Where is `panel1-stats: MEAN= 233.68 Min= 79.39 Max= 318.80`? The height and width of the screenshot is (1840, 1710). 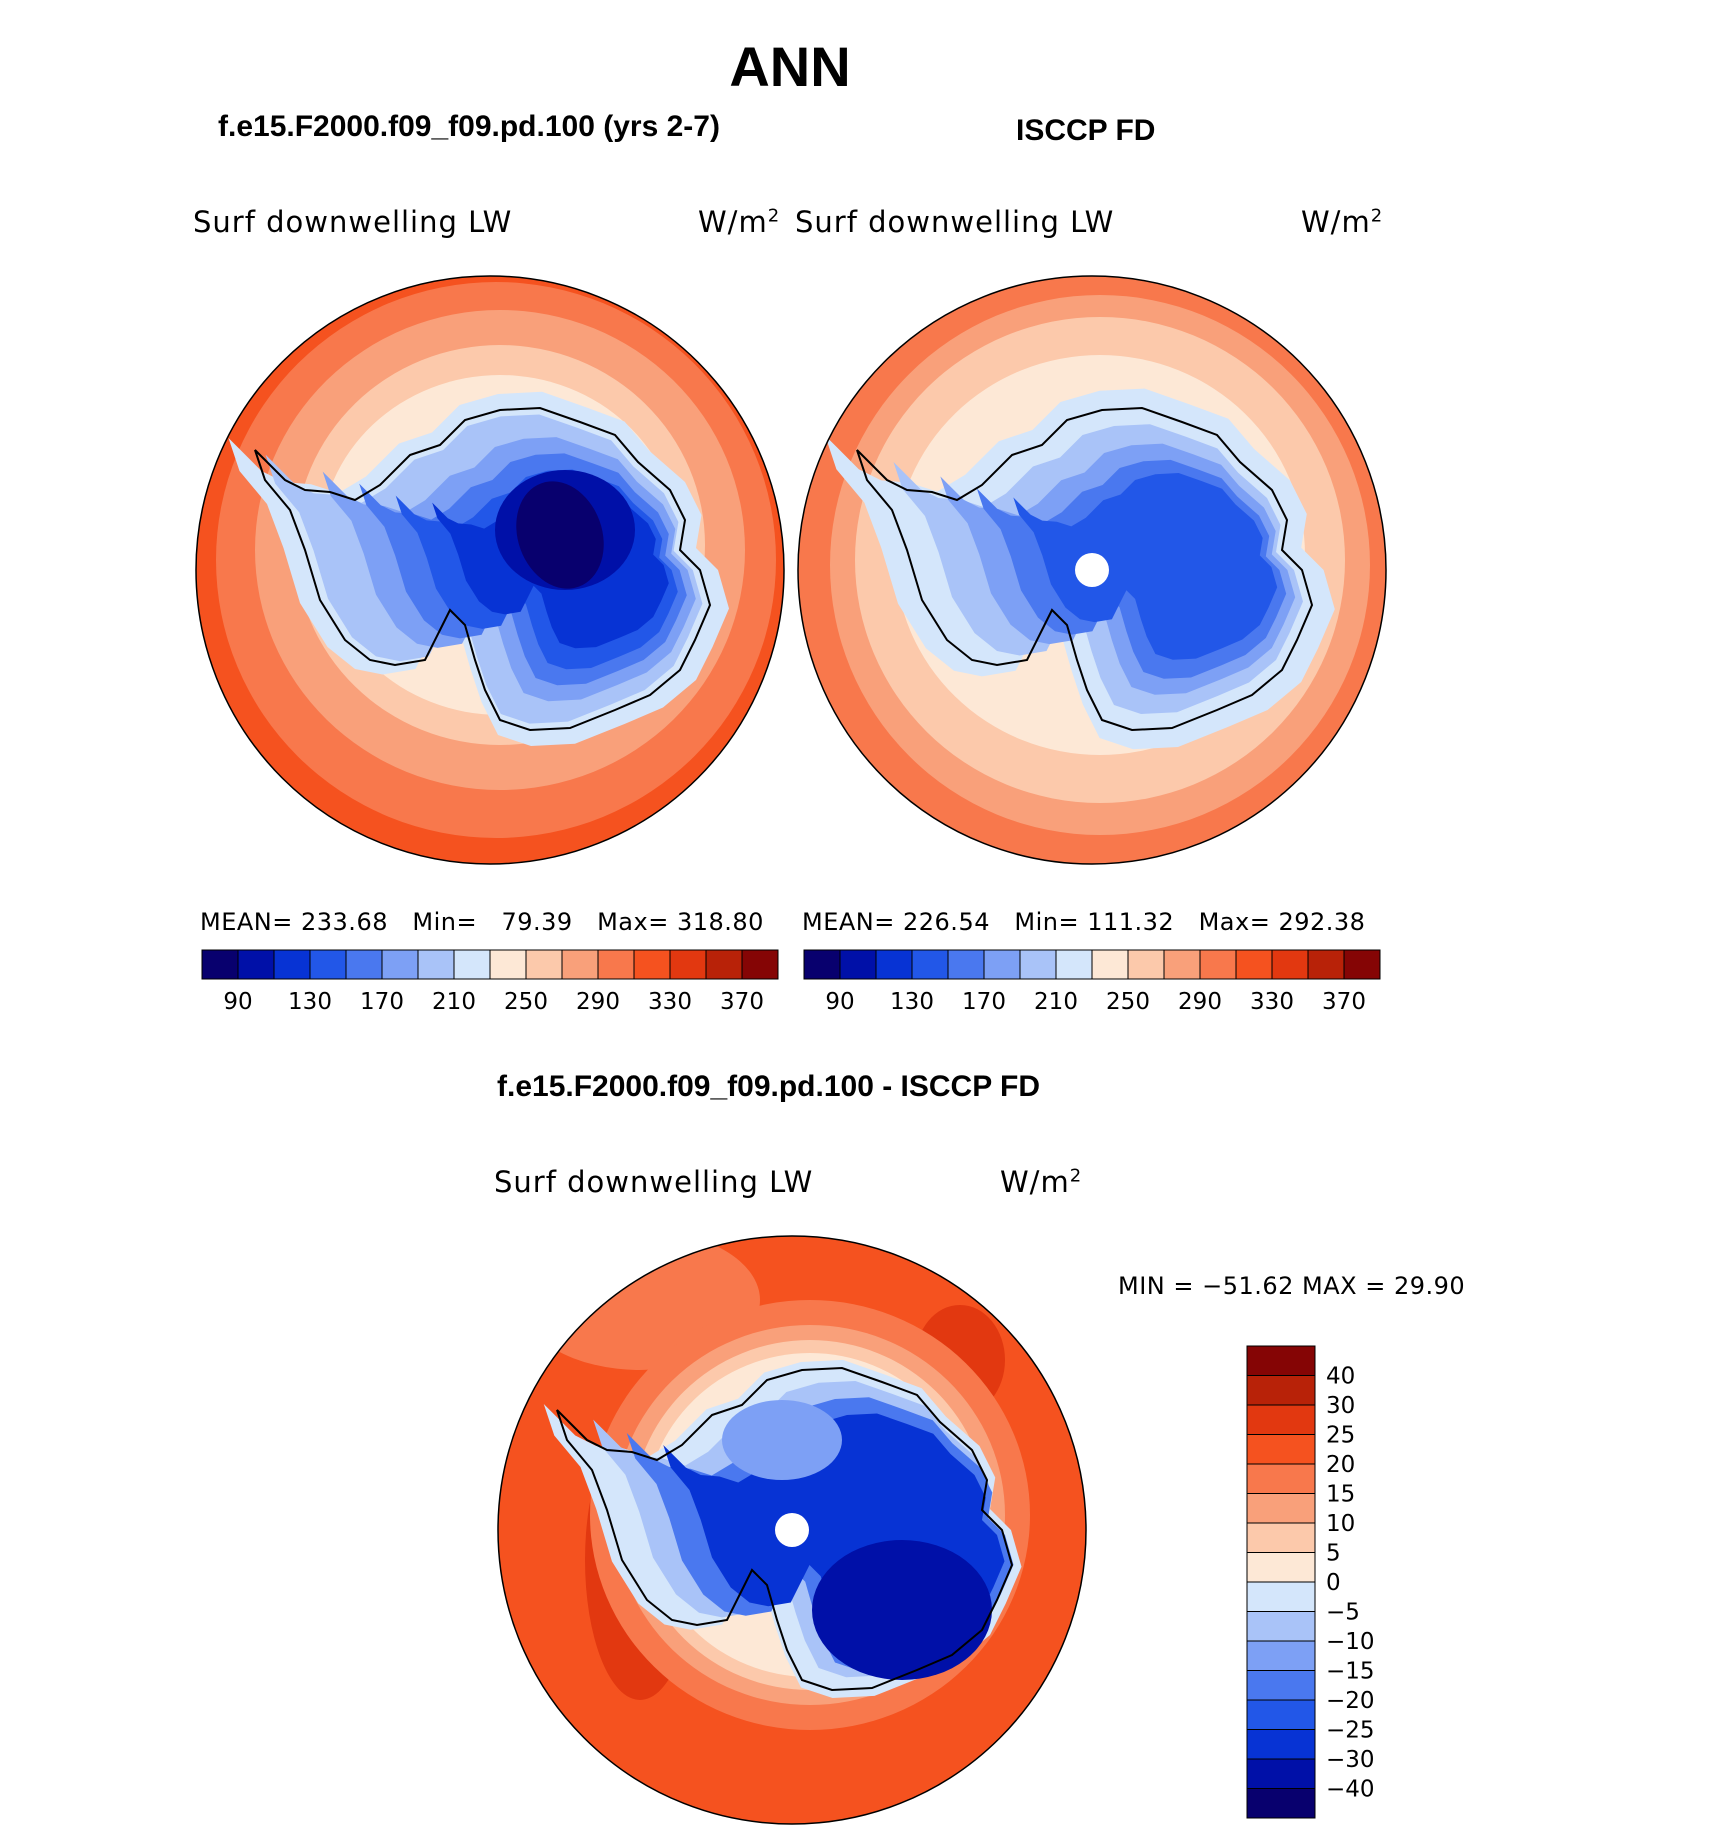
panel1-stats: MEAN= 233.68 Min= 79.39 Max= 318.80 is located at coordinates (482, 922).